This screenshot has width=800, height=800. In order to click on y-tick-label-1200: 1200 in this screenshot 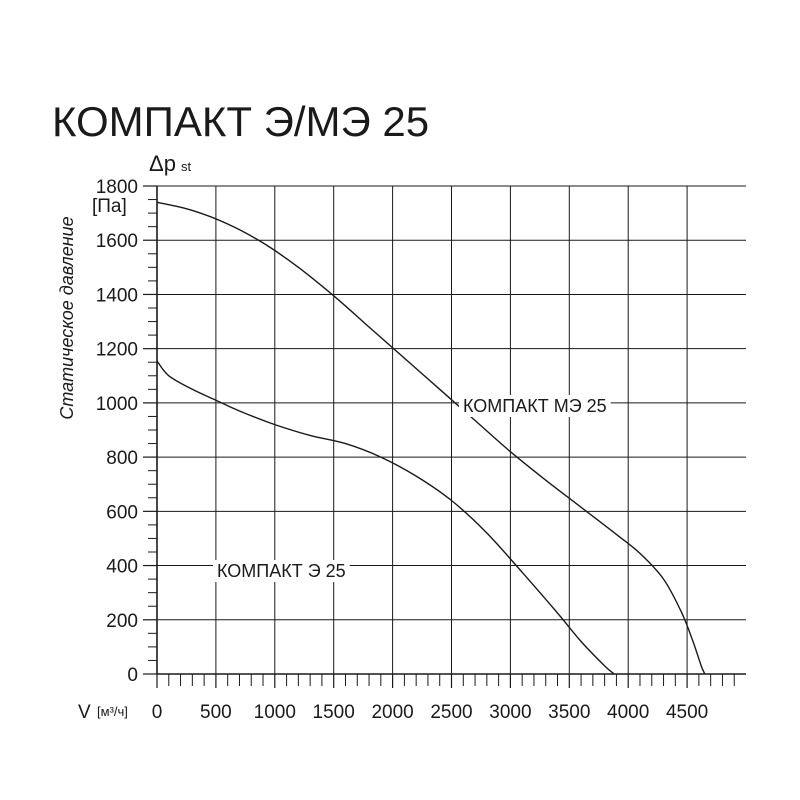, I will do `click(117, 350)`.